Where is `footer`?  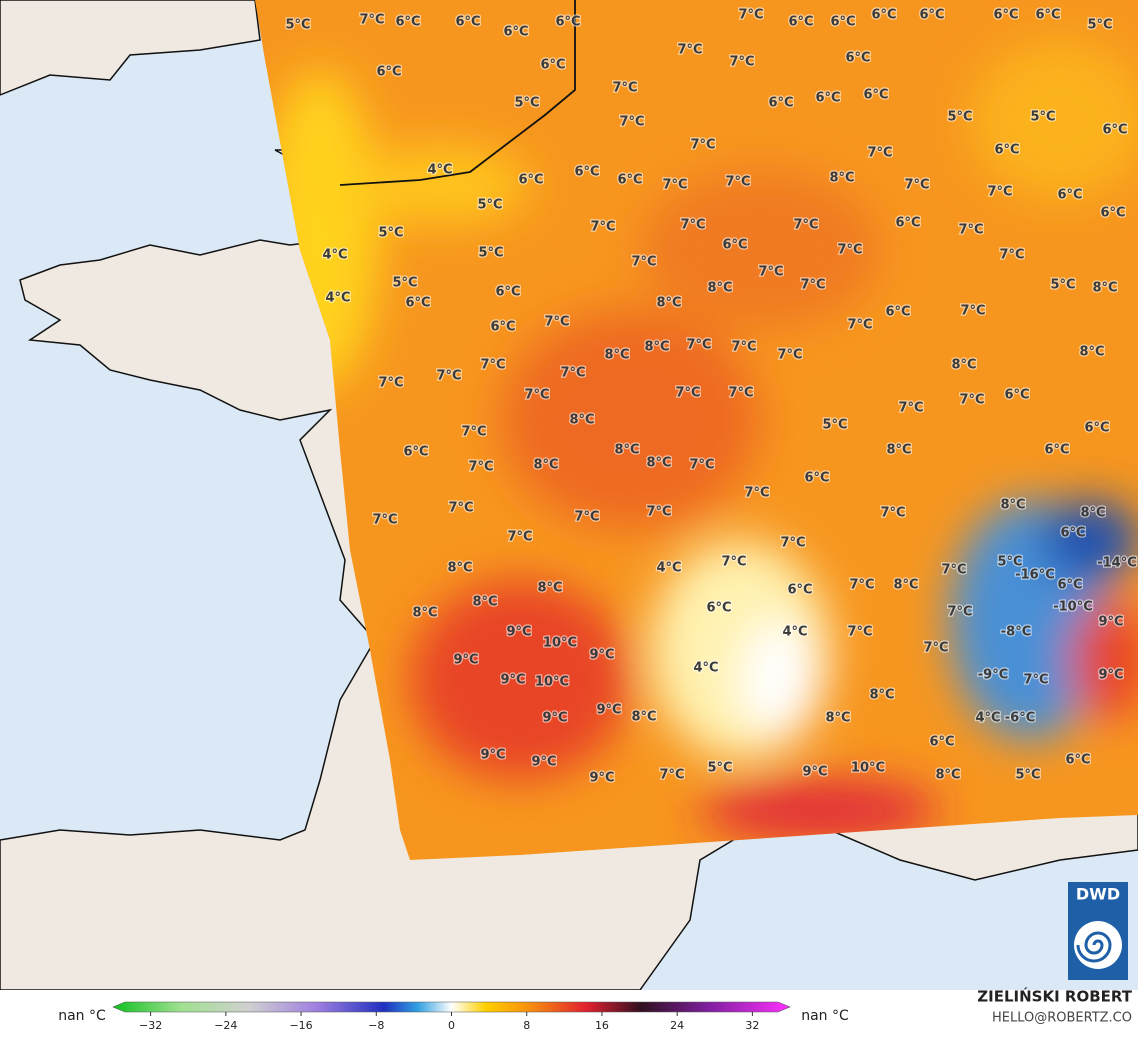
footer is located at coordinates (569, 1012).